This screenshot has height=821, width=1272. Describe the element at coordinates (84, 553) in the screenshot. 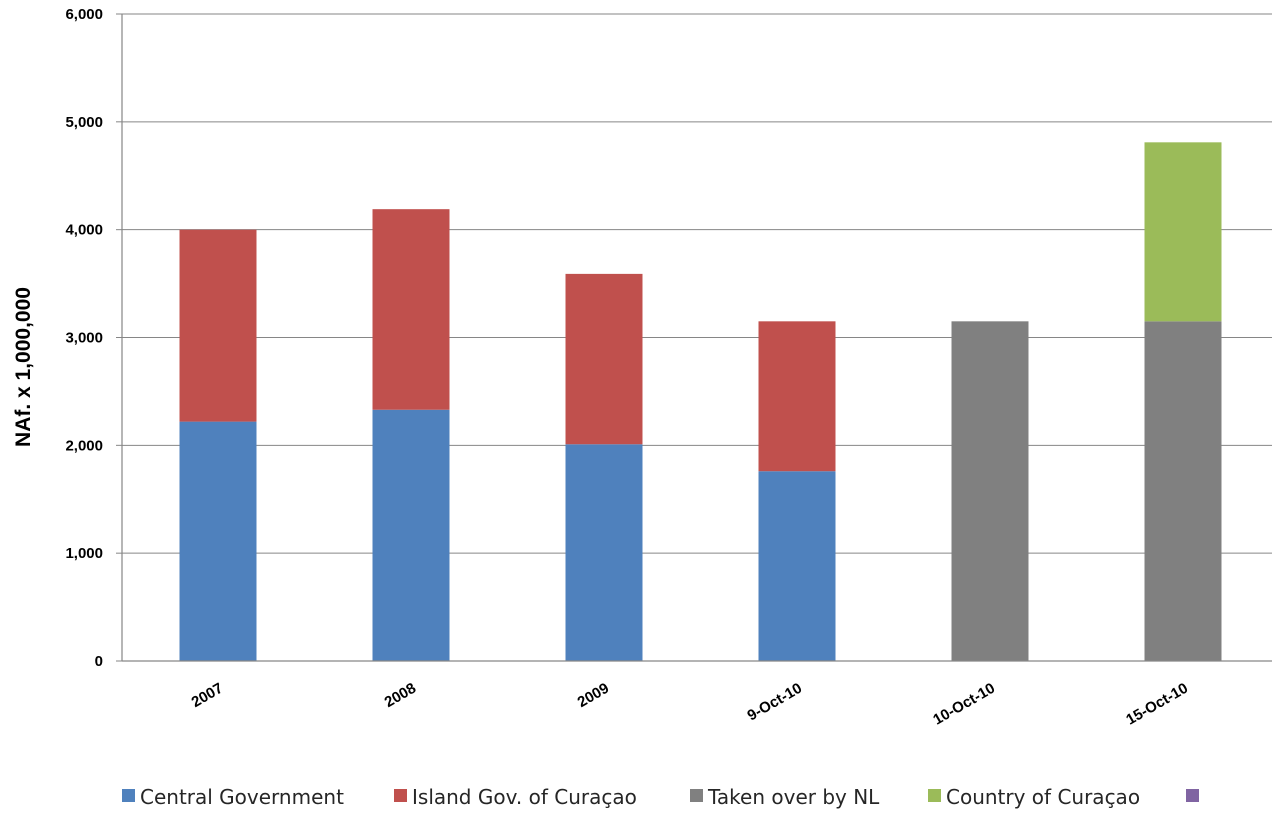

I see `y-tick-label: 1,000` at that location.